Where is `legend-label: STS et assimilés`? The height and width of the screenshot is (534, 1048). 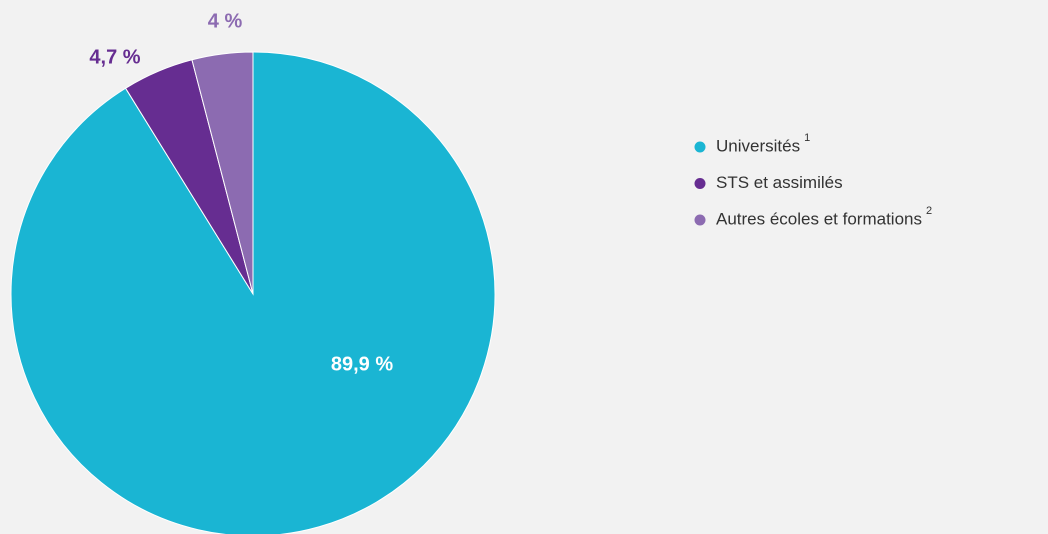
legend-label: STS et assimilés is located at coordinates (779, 182).